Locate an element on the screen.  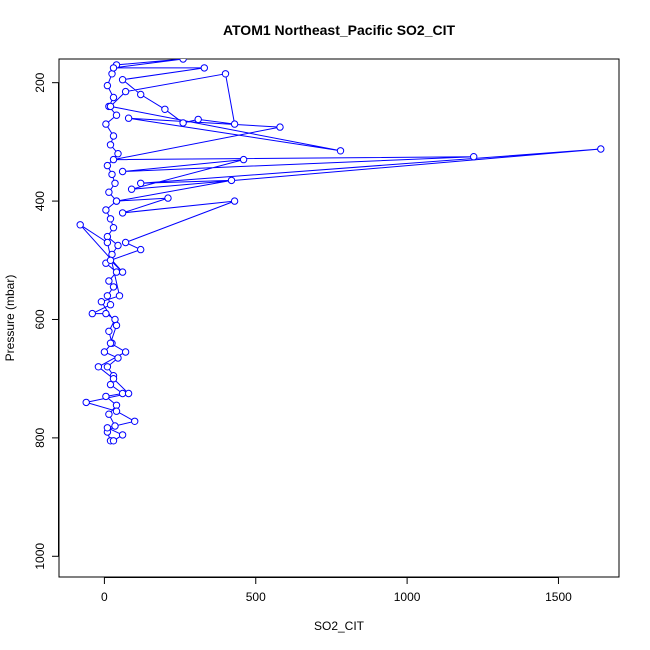
y-tick-label: 200 is located at coordinates (40, 82).